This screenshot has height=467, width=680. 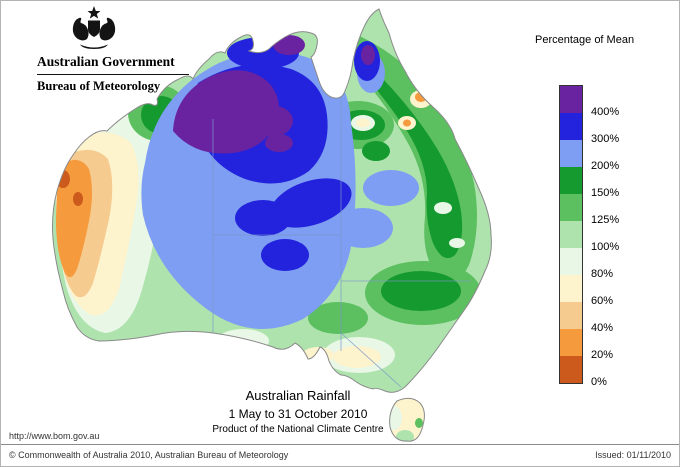 I want to click on legend-swatches, so click(x=571, y=234).